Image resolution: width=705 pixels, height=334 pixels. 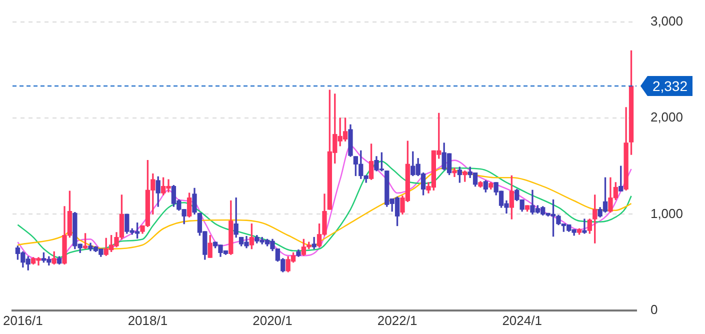 What do you see at coordinates (148, 320) in the screenshot?
I see `x-tick-label: 2018/1` at bounding box center [148, 320].